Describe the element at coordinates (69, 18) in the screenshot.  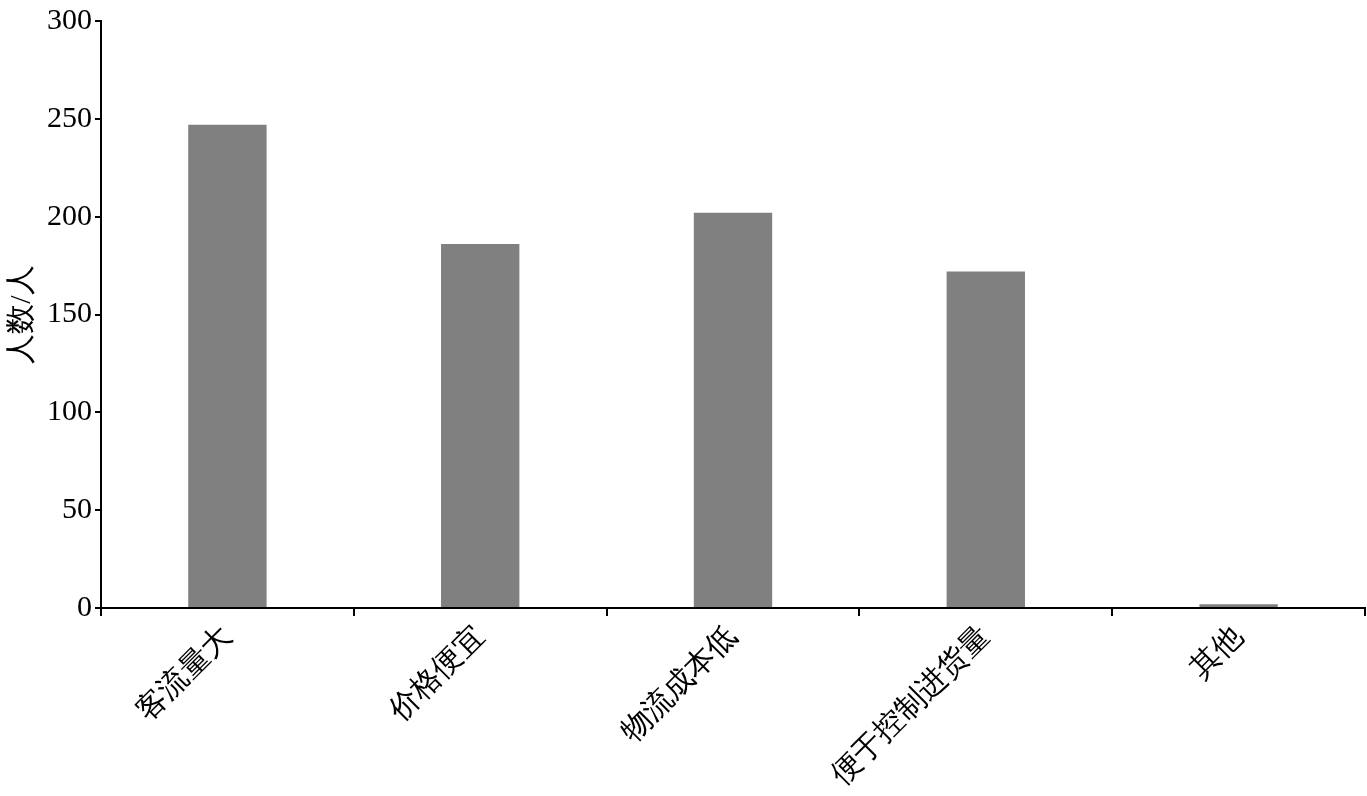
I see `y-tick-label: 300` at that location.